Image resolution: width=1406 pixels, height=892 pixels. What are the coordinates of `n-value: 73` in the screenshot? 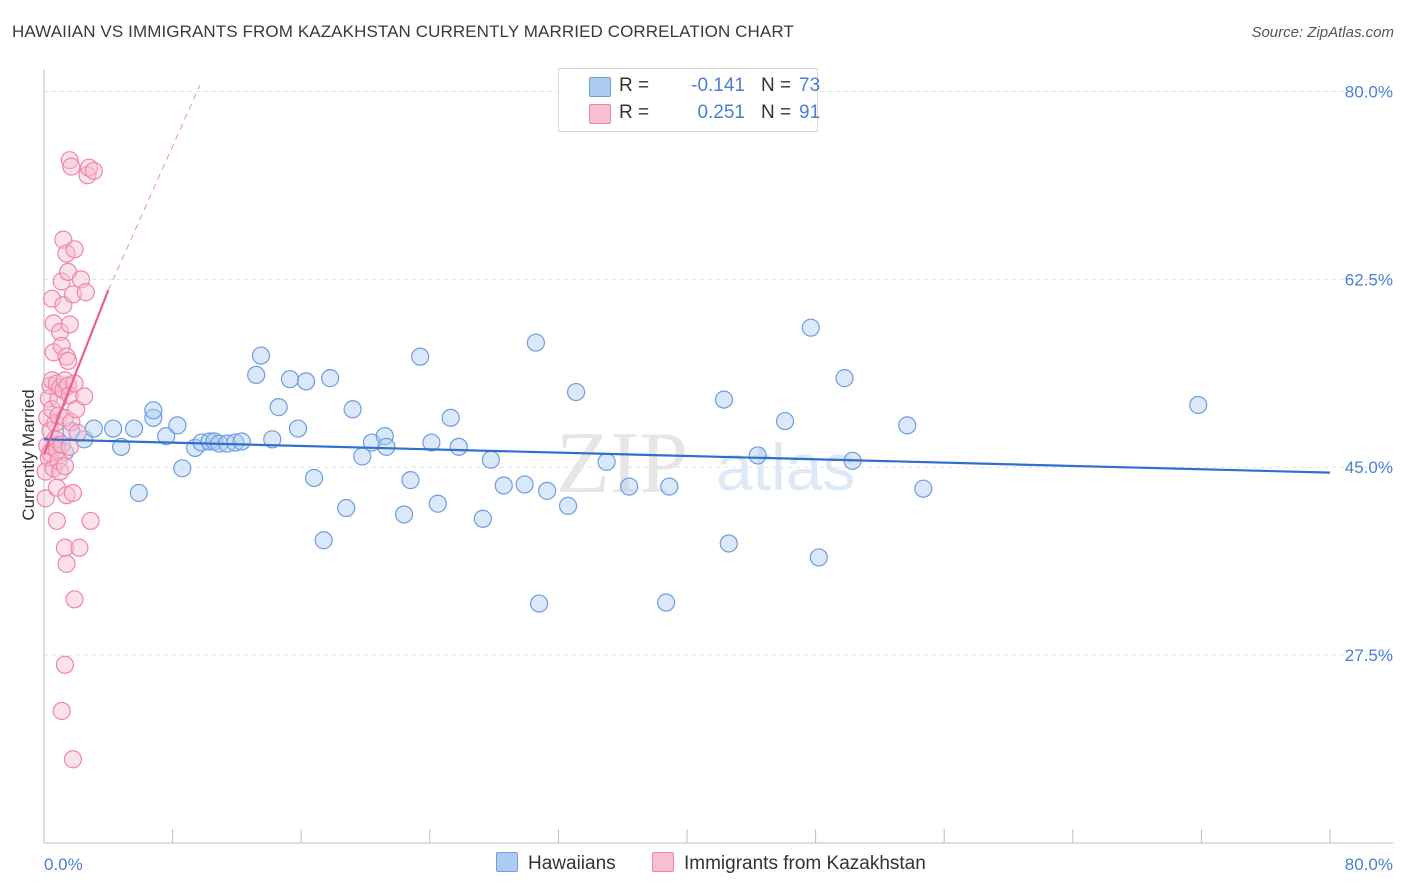 It's located at (810, 85).